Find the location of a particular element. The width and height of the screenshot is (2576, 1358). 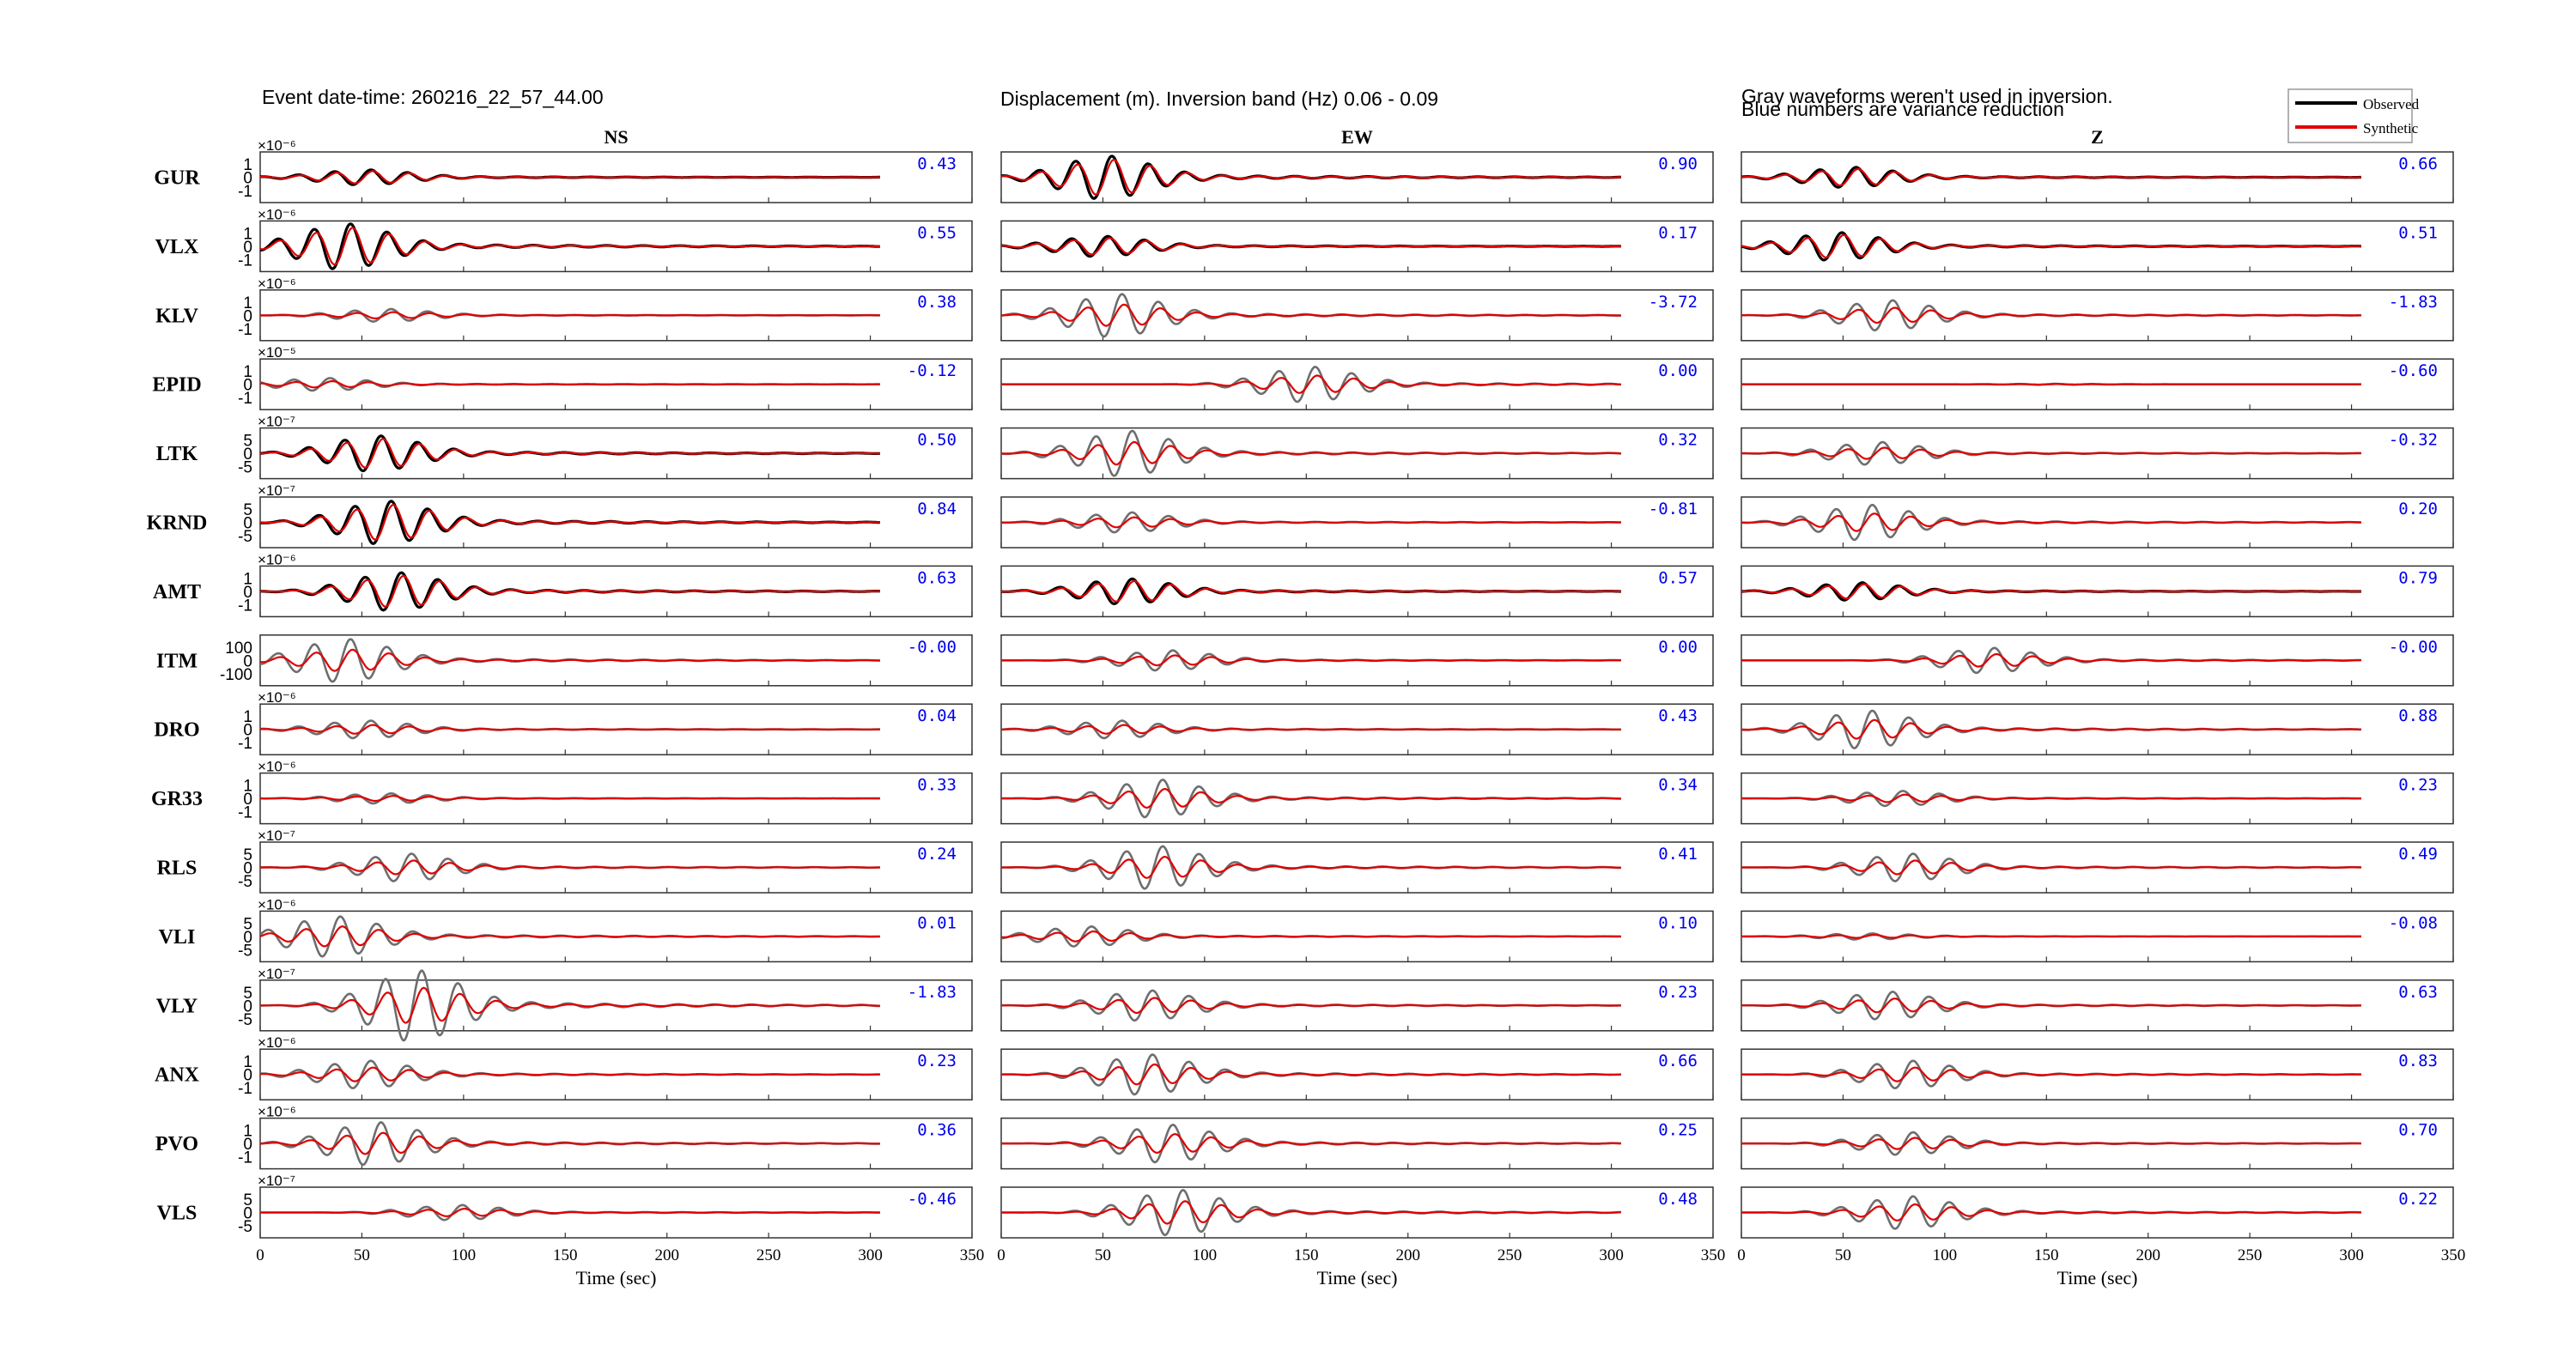

variance-reduction-value: 0.22 is located at coordinates (2418, 1200).